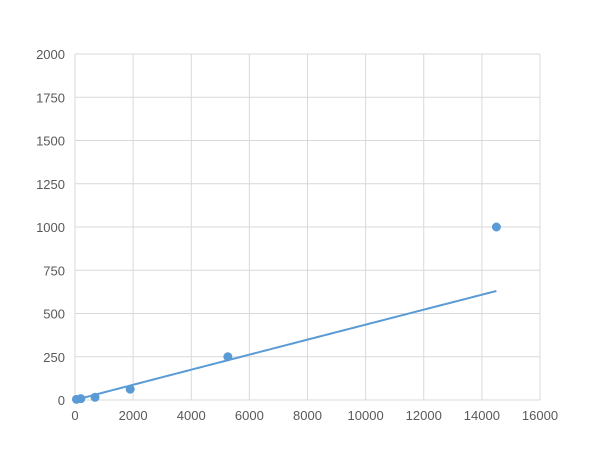  I want to click on y-tick-label: 250, so click(54, 357).